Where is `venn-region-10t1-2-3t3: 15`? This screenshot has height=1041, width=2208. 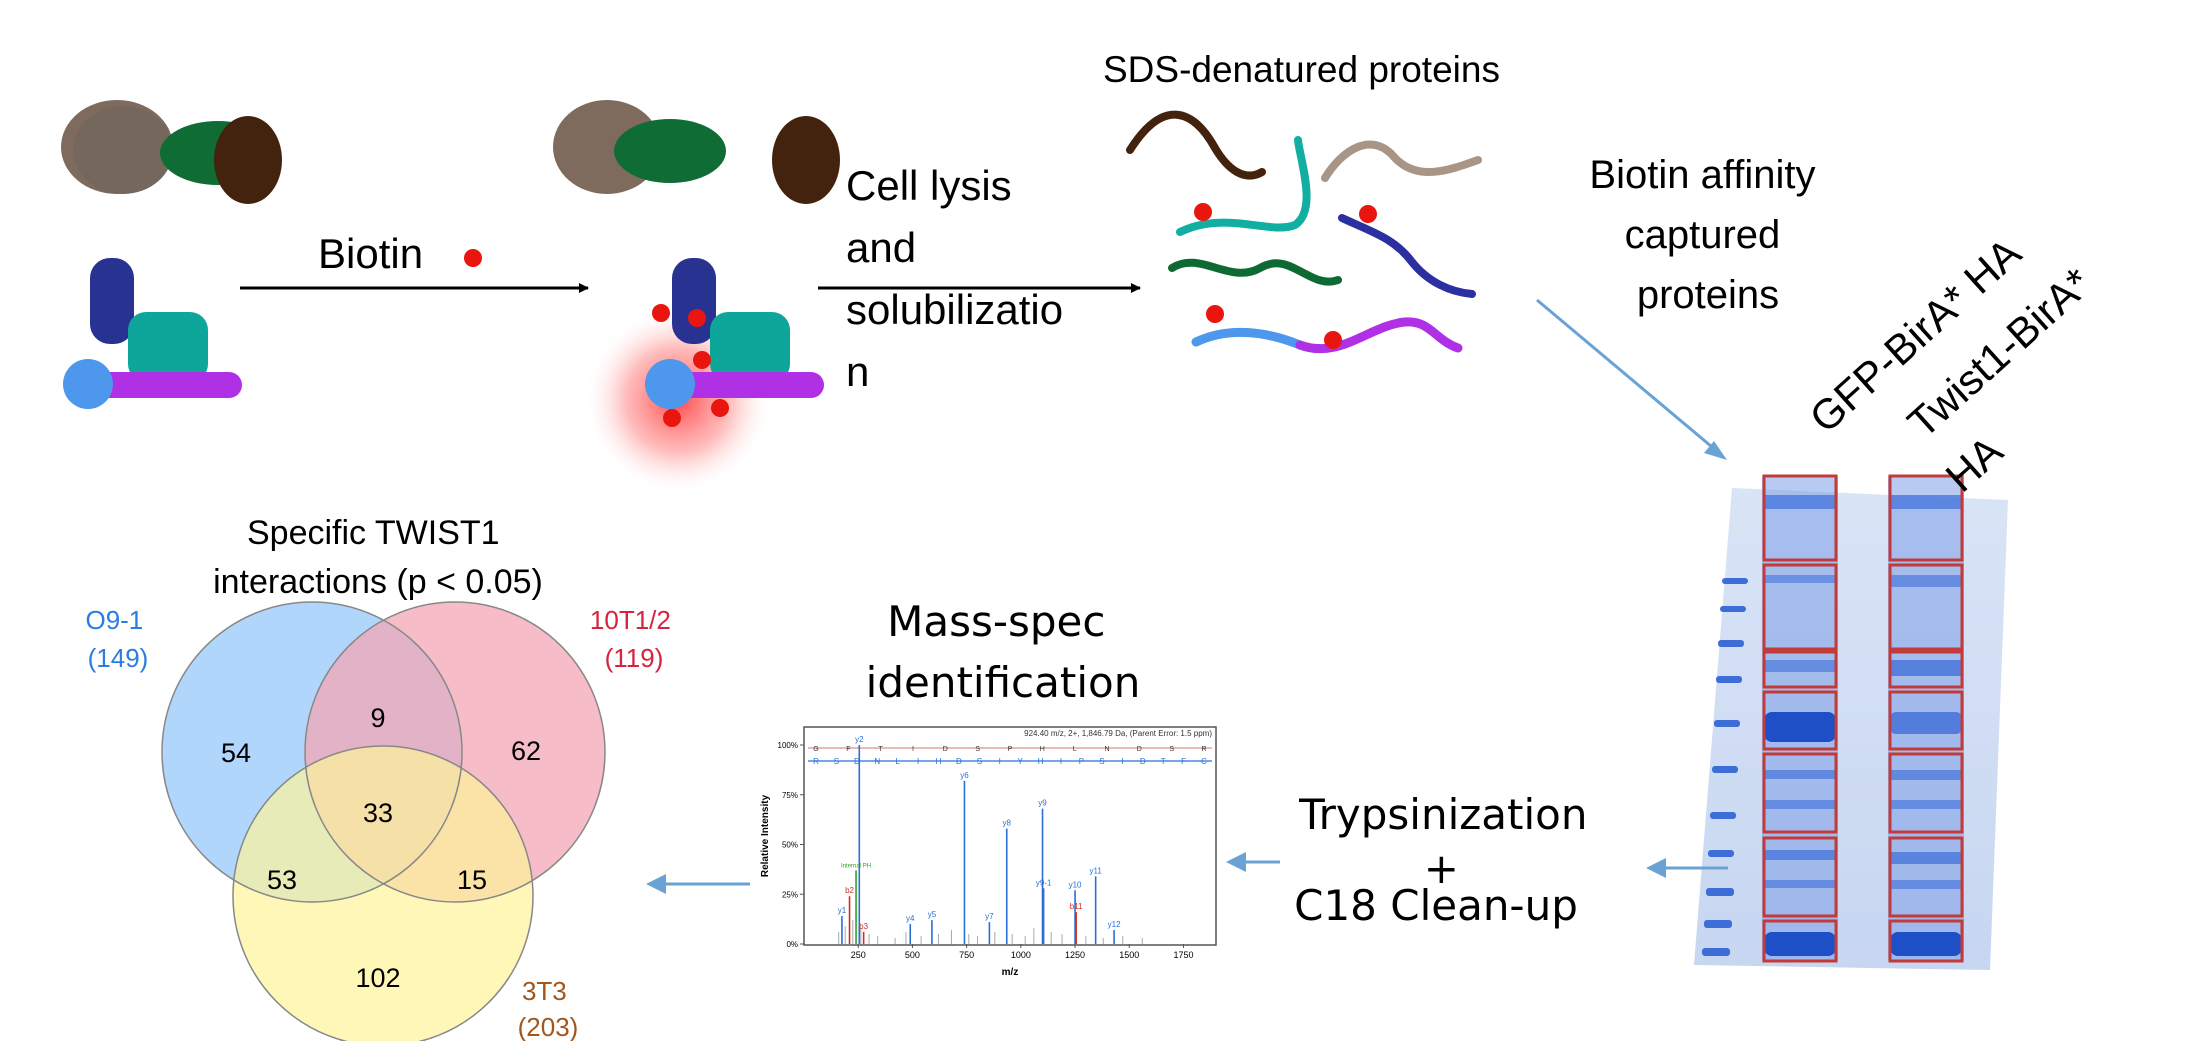 venn-region-10t1-2-3t3: 15 is located at coordinates (472, 880).